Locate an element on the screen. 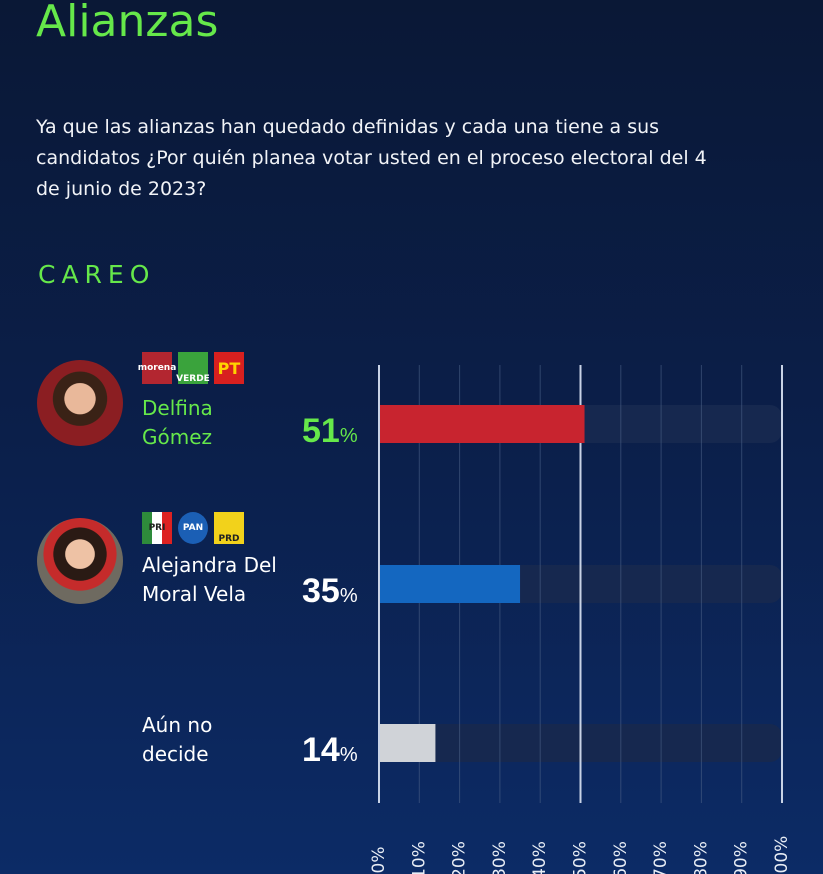  x-tick-label: 10% is located at coordinates (419, 857).